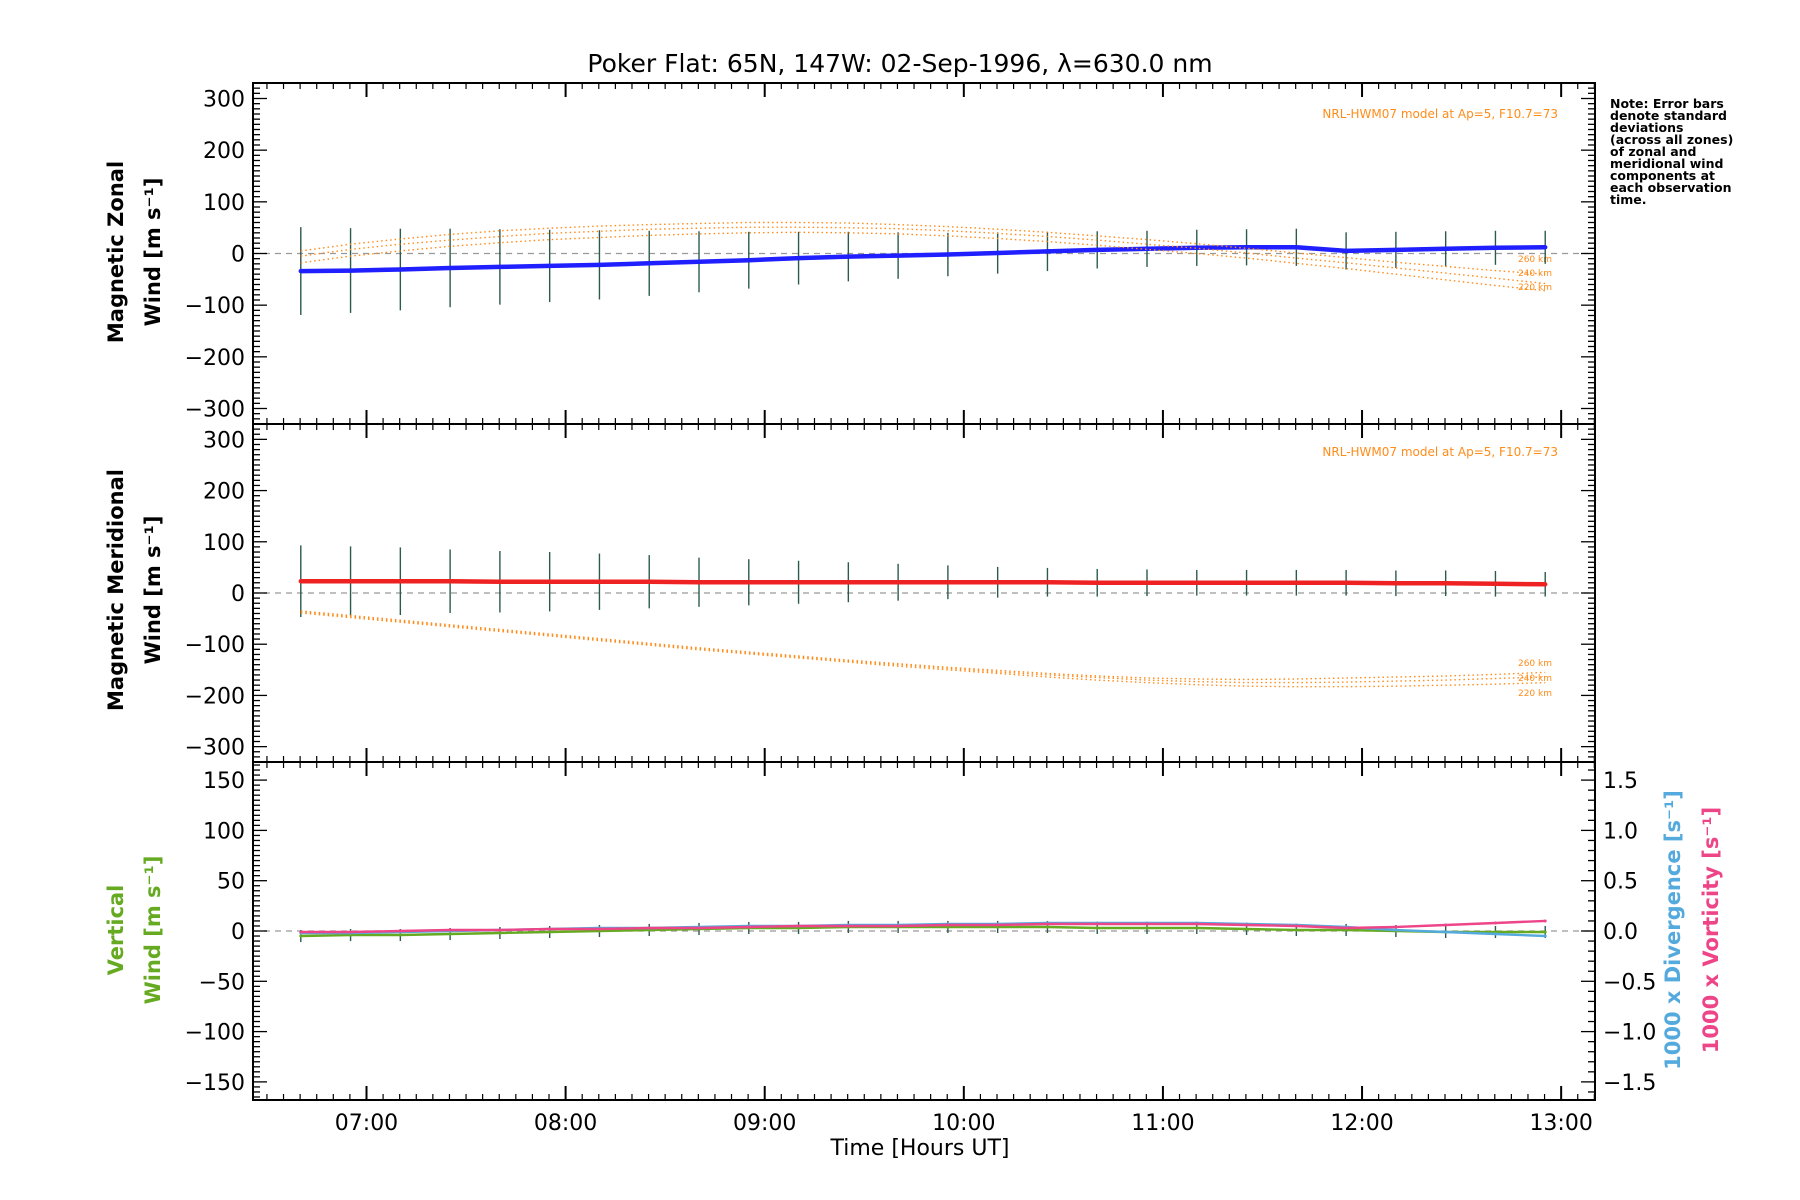  What do you see at coordinates (215, 1083) in the screenshot?
I see `vertical-y-tick-label: −150` at bounding box center [215, 1083].